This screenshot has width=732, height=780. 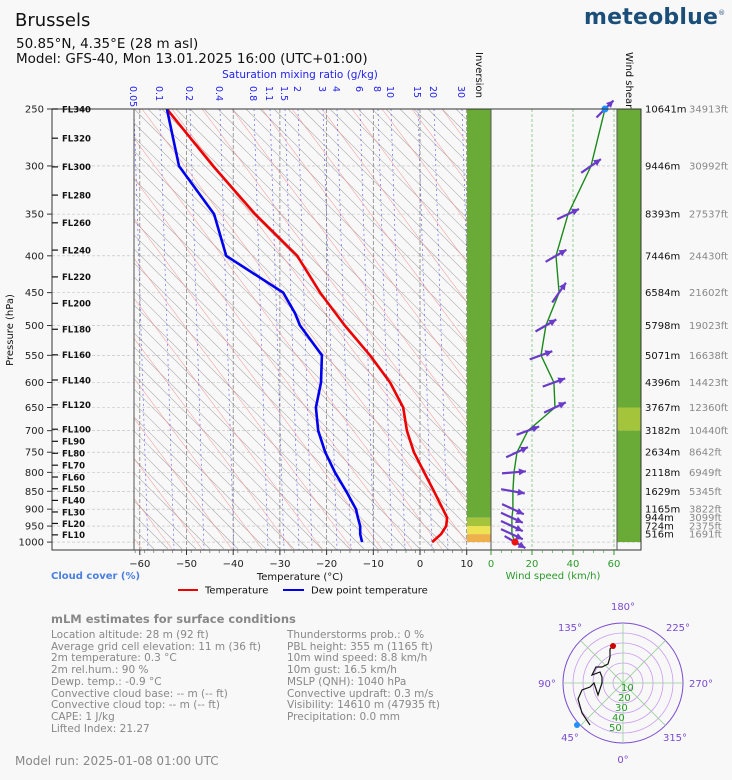 I want to click on hodograph-direction-label: 315°, so click(x=675, y=738).